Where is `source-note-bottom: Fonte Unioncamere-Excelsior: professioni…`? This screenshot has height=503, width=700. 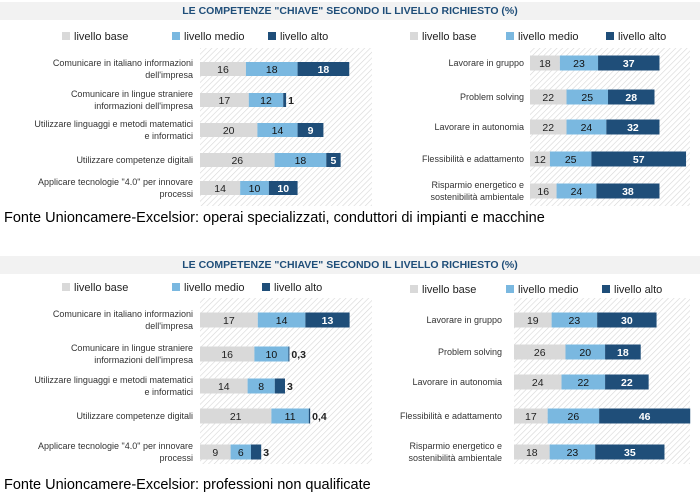 source-note-bottom: Fonte Unioncamere-Excelsior: professioni… is located at coordinates (187, 485).